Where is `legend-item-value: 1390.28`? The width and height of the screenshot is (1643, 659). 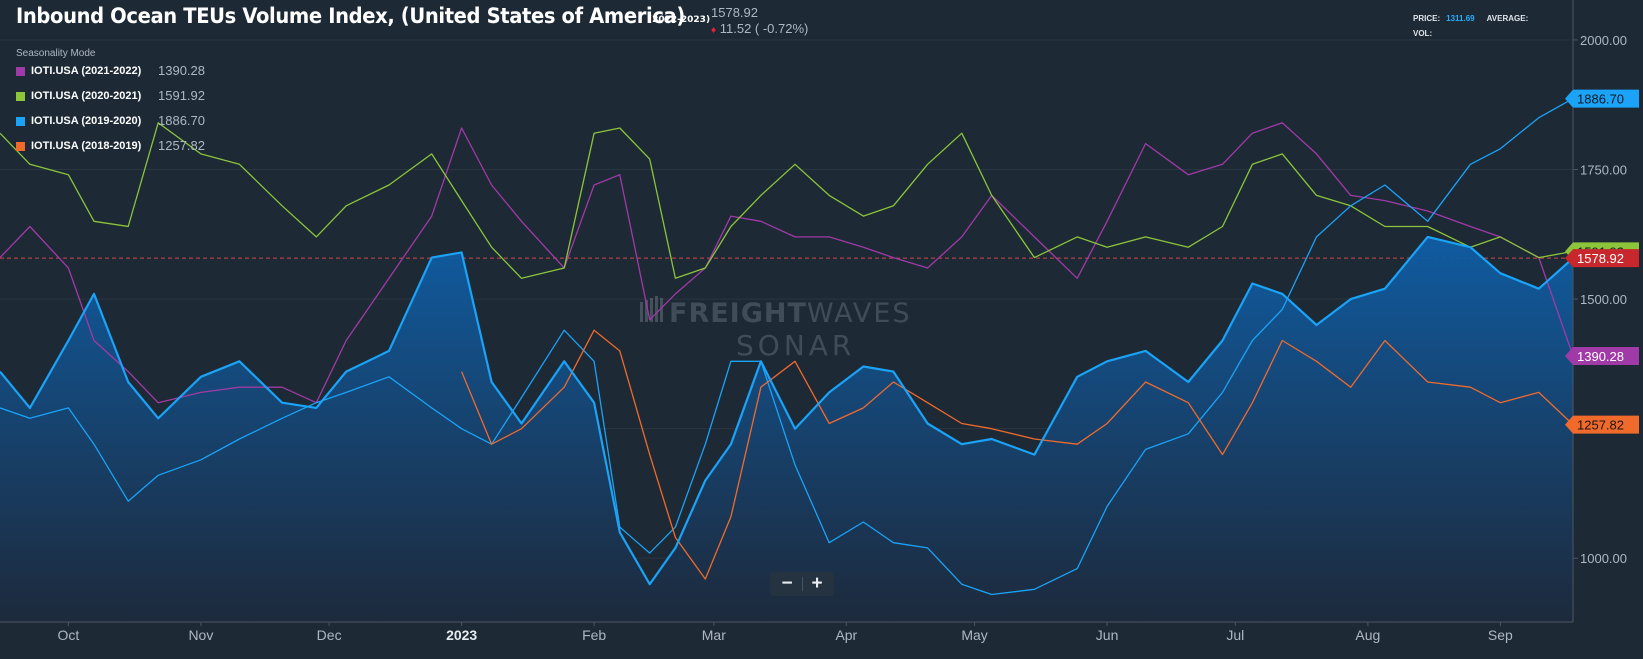 legend-item-value: 1390.28 is located at coordinates (181, 70).